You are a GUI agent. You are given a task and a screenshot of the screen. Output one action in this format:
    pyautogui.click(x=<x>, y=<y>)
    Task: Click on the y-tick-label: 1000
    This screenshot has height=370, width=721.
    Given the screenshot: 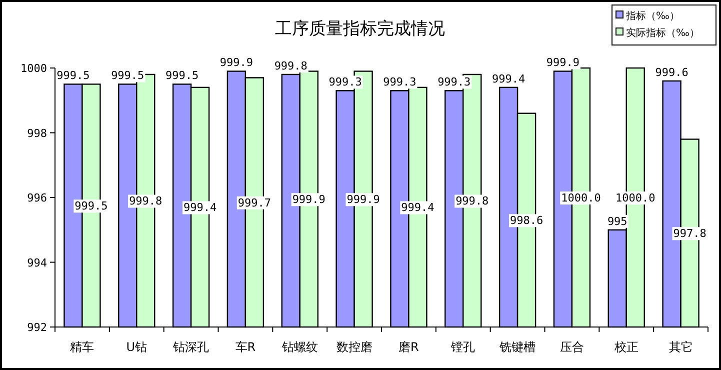 What is the action you would take?
    pyautogui.click(x=33, y=68)
    